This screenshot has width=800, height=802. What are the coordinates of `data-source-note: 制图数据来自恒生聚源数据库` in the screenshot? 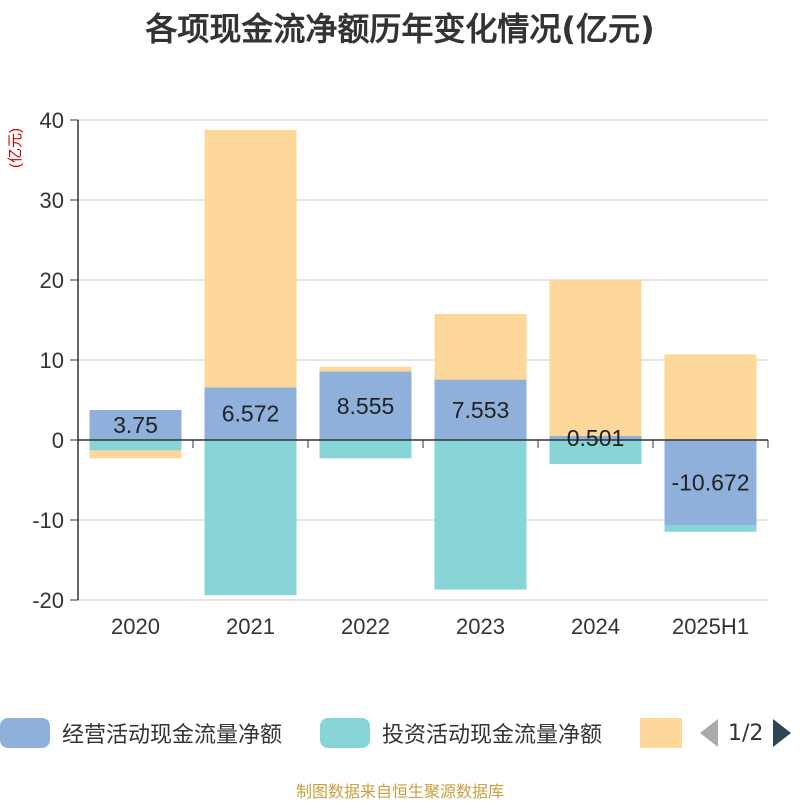 It's located at (399, 791).